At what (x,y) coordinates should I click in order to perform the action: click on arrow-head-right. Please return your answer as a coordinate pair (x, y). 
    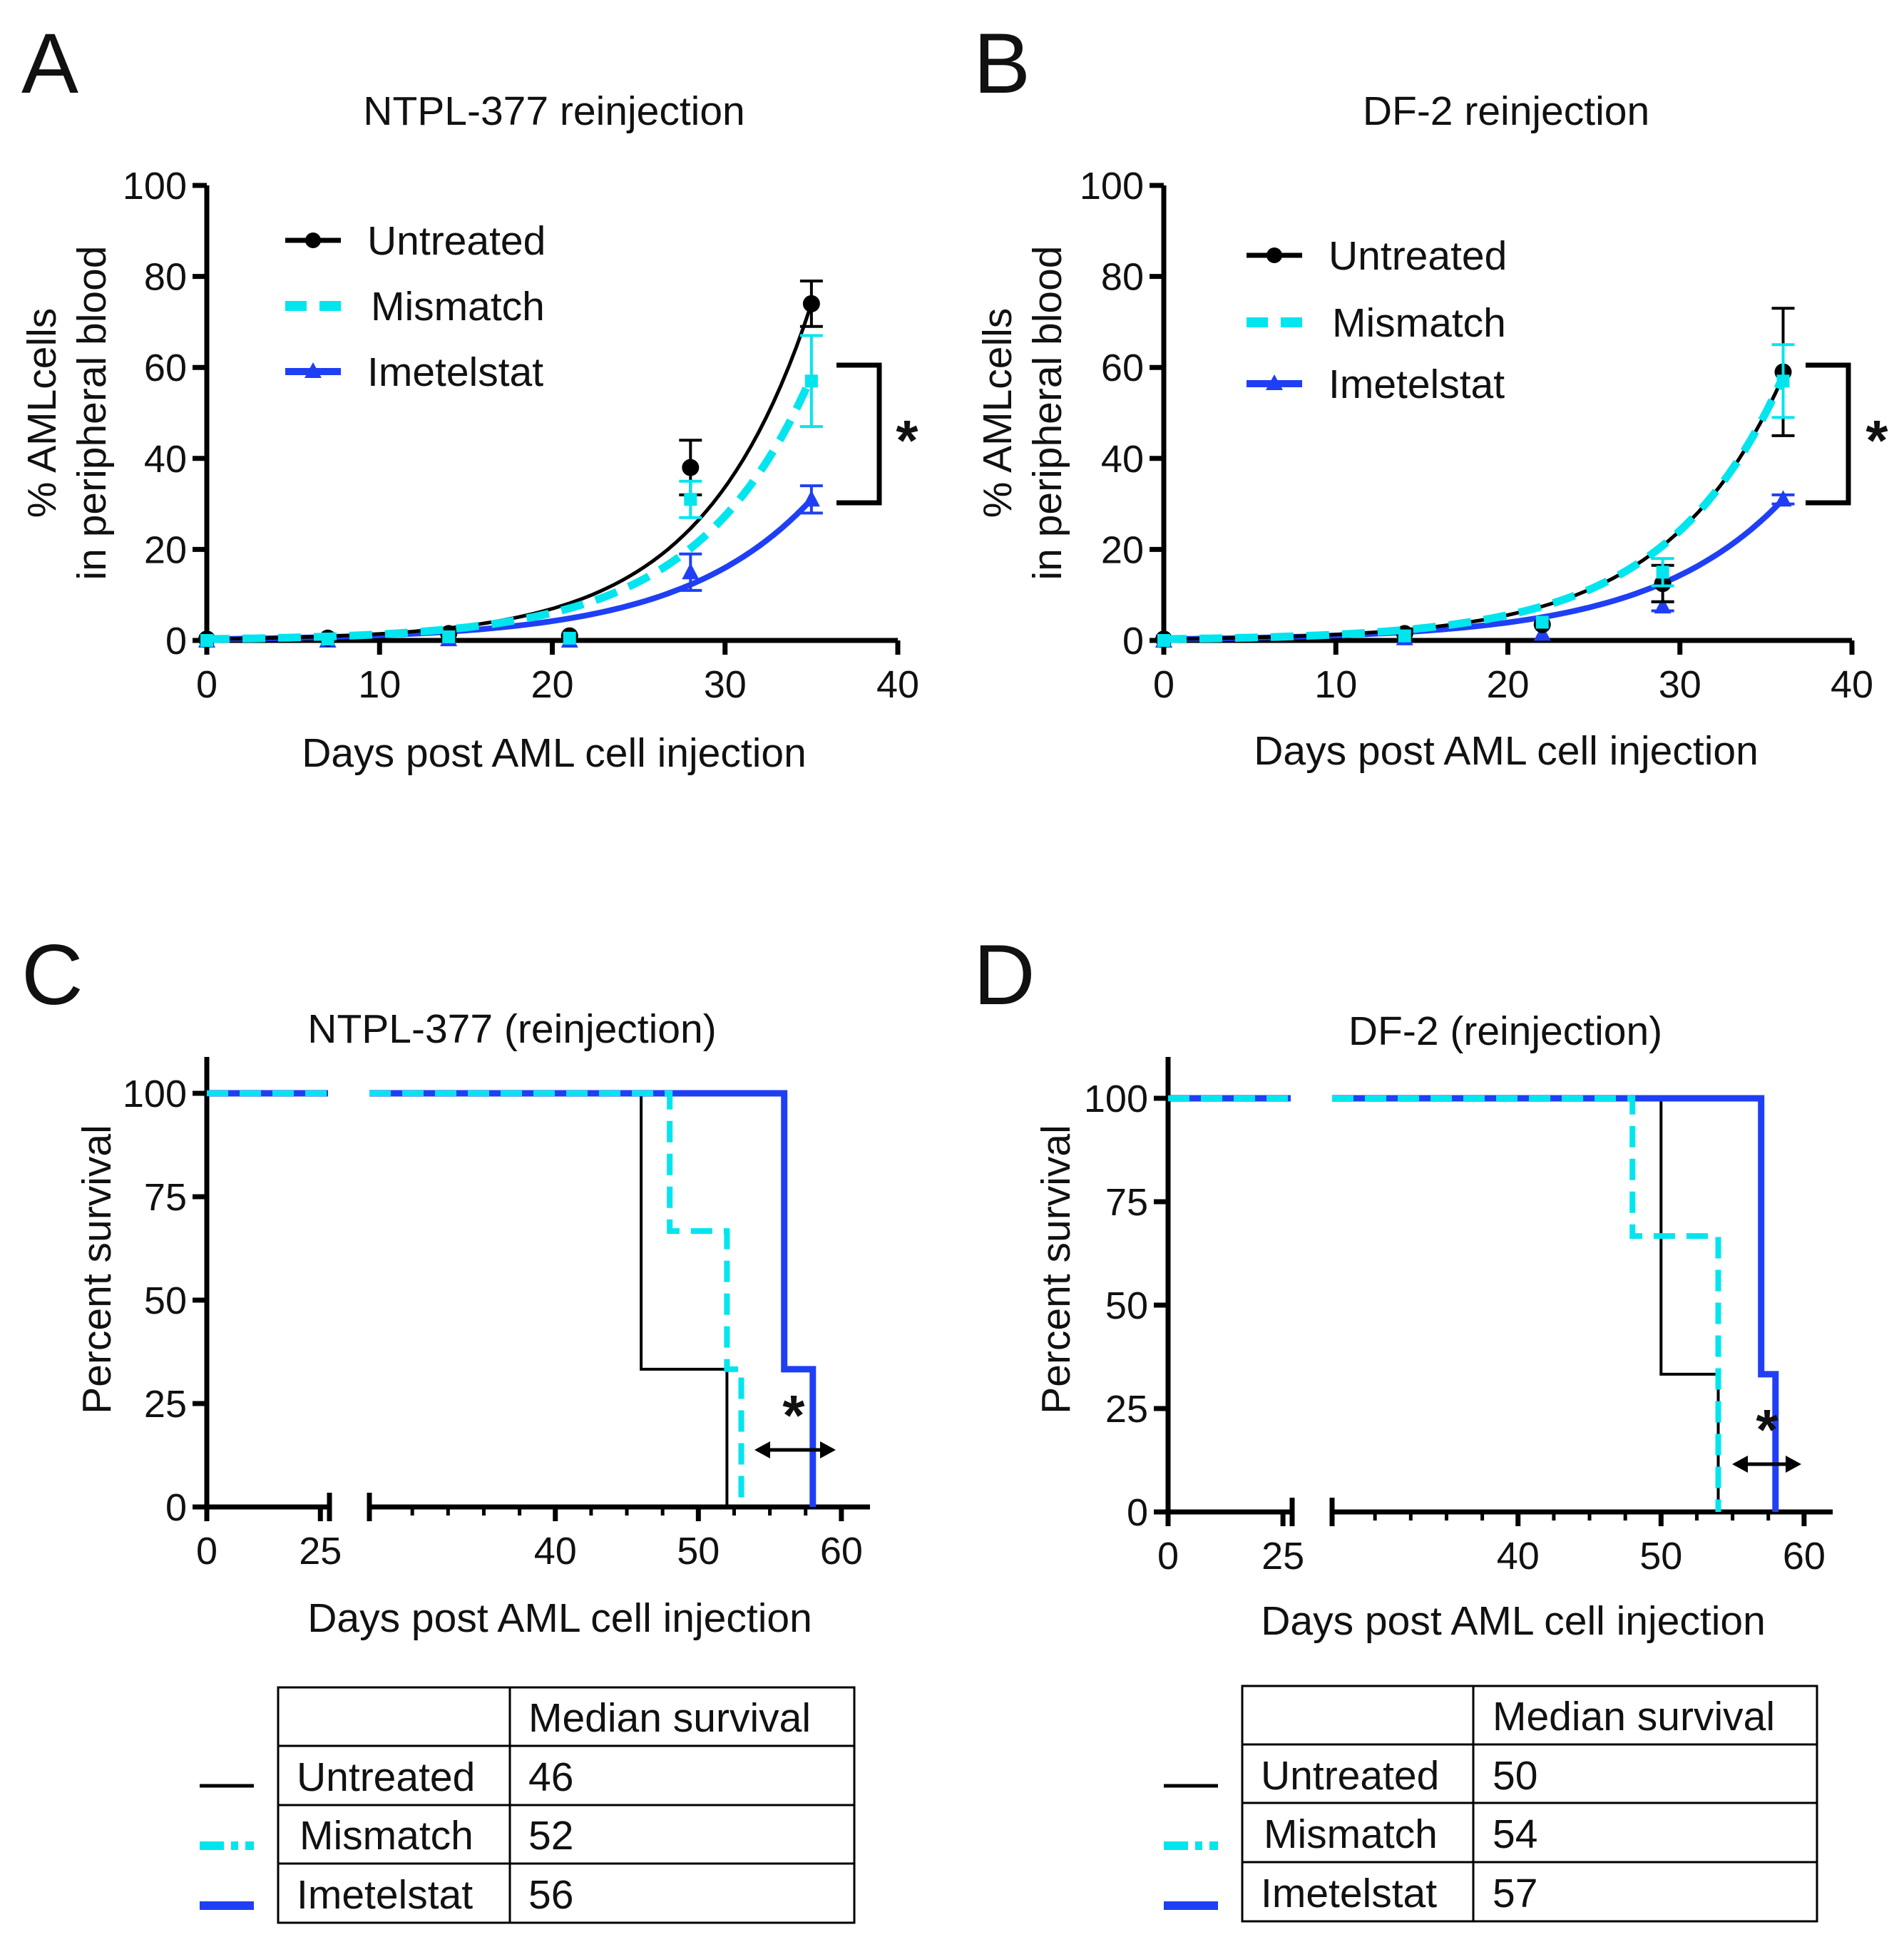
    Looking at the image, I should click on (1793, 1464).